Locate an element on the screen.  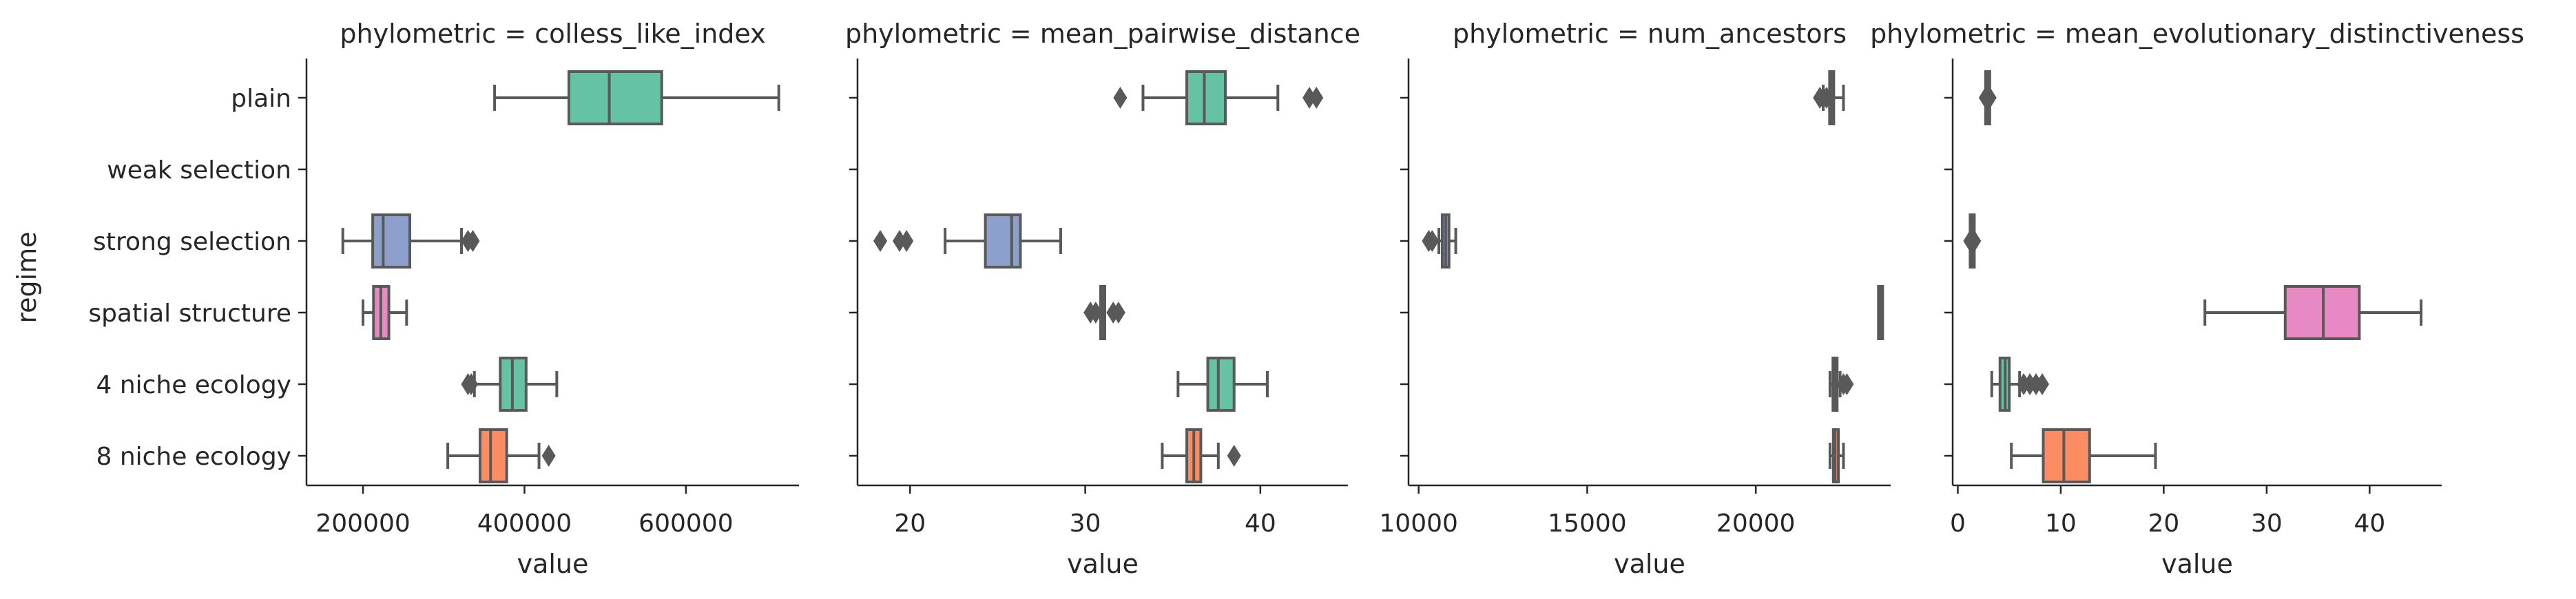
x-tick-label: 200000 is located at coordinates (362, 523).